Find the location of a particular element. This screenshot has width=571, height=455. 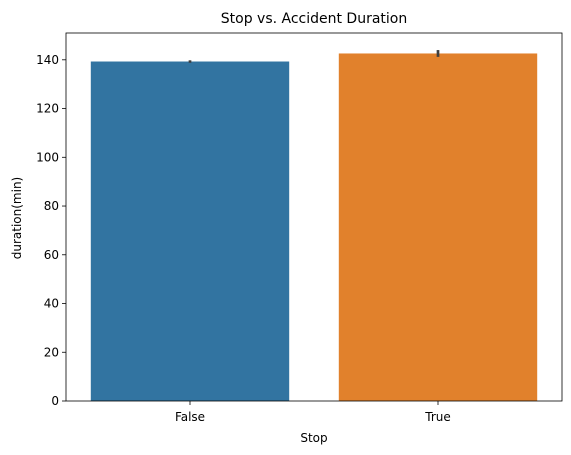

y-tick-label: 60 is located at coordinates (51, 255).